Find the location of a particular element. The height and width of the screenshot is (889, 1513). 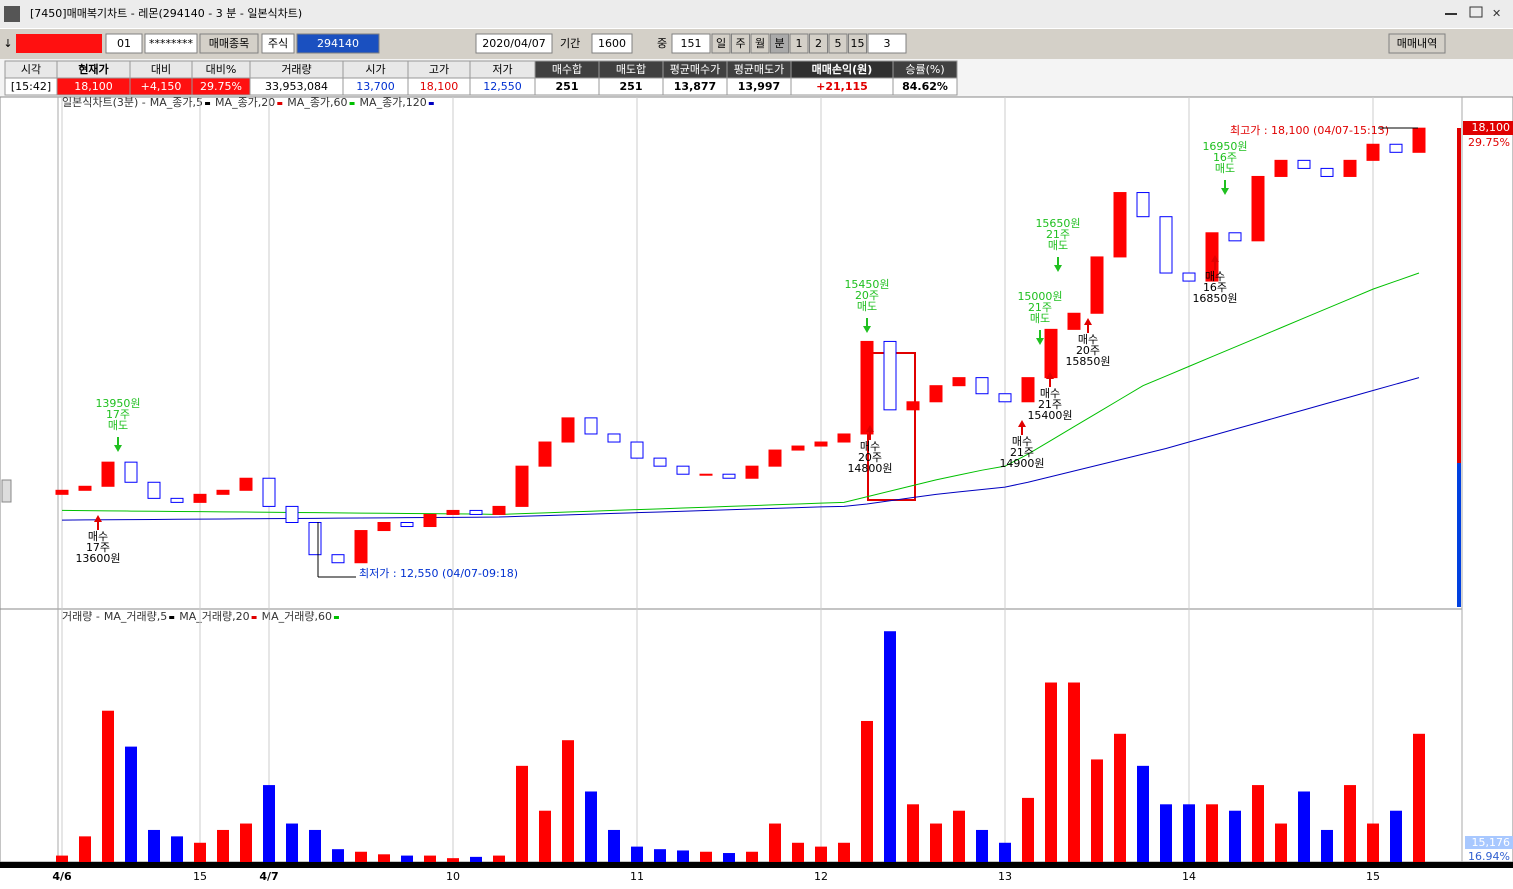

unit-button: 1 is located at coordinates (799, 43).